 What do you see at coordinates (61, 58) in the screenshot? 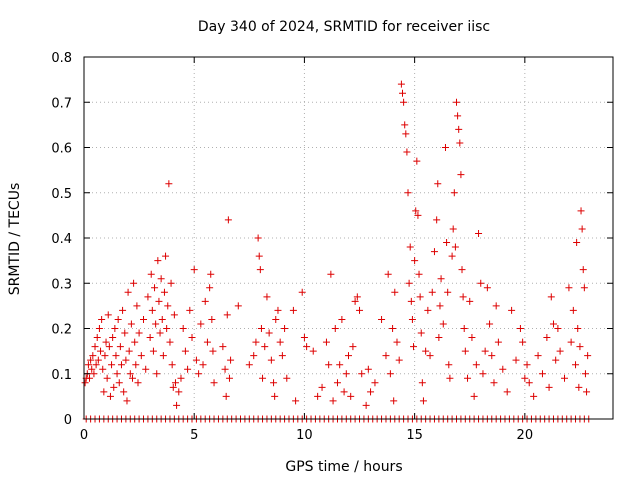
I see `y-tick-label: 0.8` at bounding box center [61, 58].